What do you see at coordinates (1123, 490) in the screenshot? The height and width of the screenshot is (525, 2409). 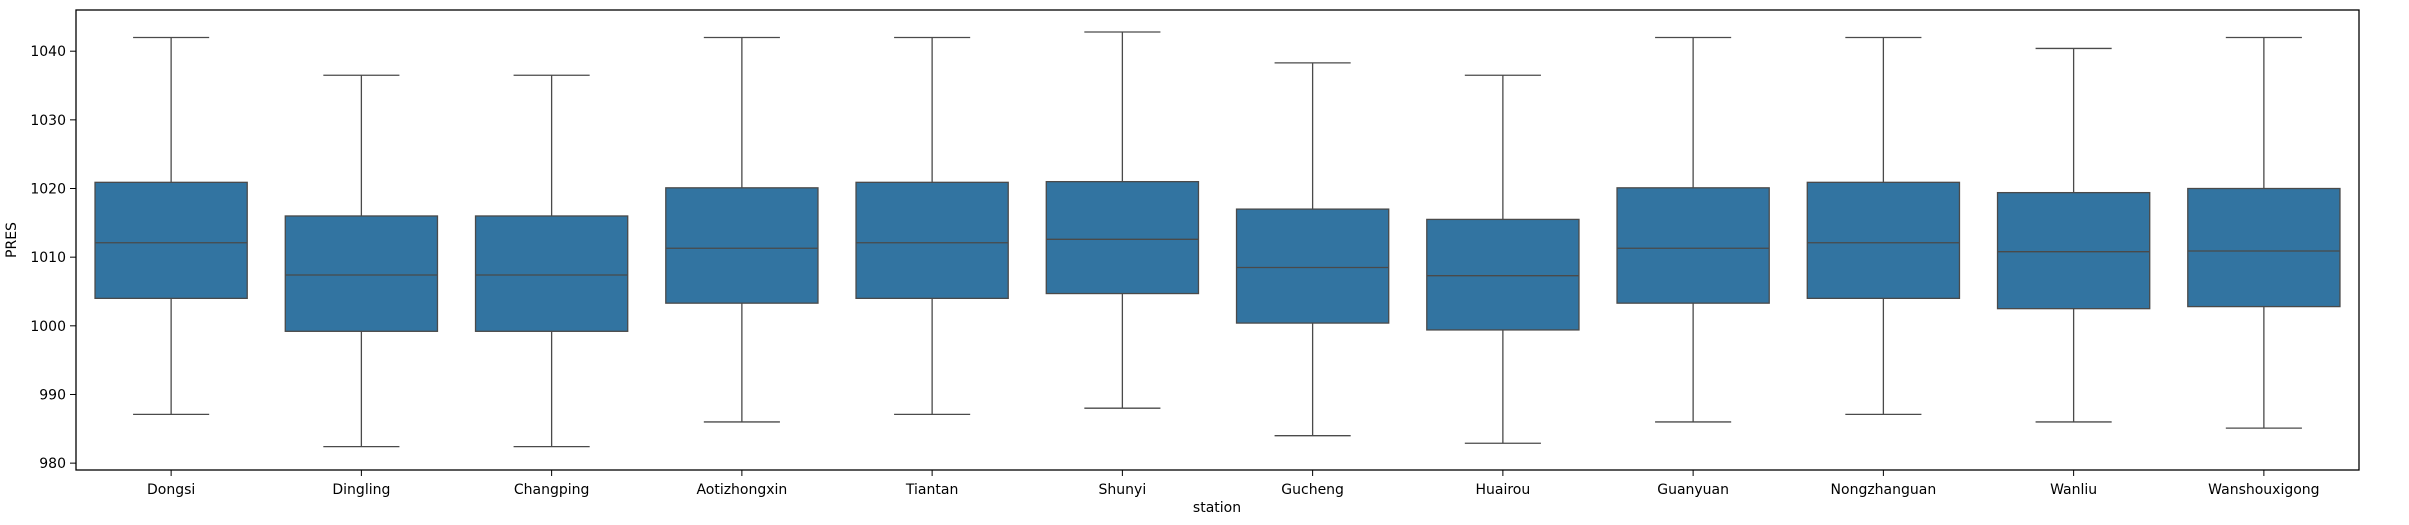 I see `x-tick-label: Shunyi` at bounding box center [1123, 490].